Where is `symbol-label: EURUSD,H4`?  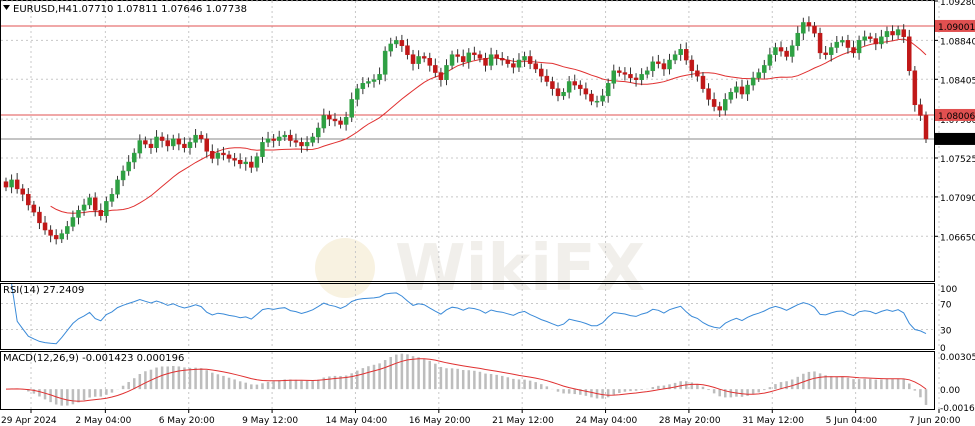
symbol-label: EURUSD,H4 is located at coordinates (42, 9).